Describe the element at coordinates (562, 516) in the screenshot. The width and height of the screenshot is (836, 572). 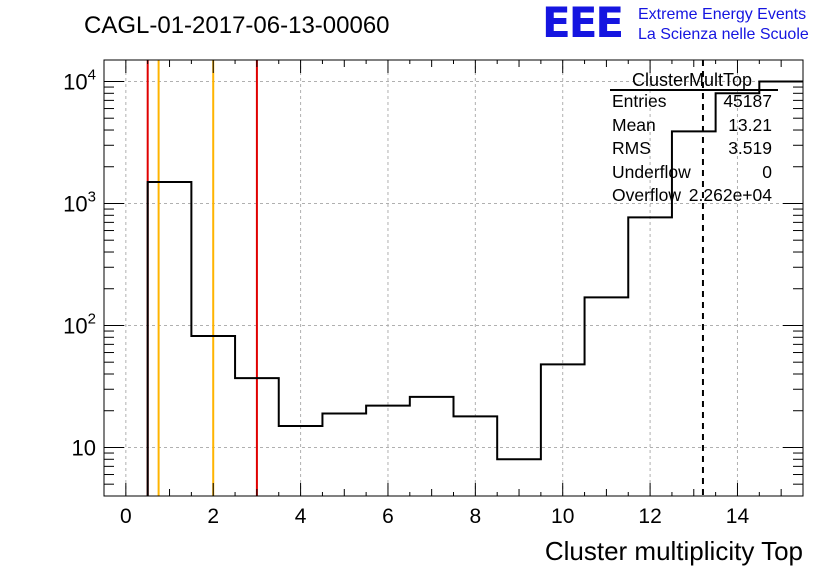
I see `x-tick-label: 10` at that location.